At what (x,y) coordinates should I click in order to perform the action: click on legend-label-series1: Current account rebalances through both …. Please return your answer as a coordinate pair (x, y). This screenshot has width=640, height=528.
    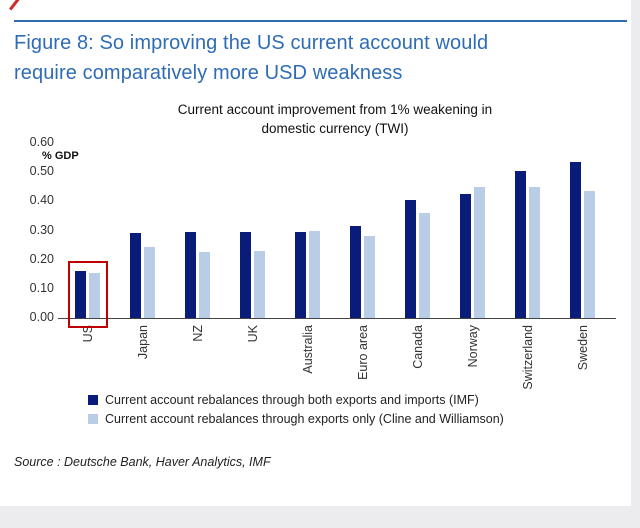
    Looking at the image, I should click on (292, 400).